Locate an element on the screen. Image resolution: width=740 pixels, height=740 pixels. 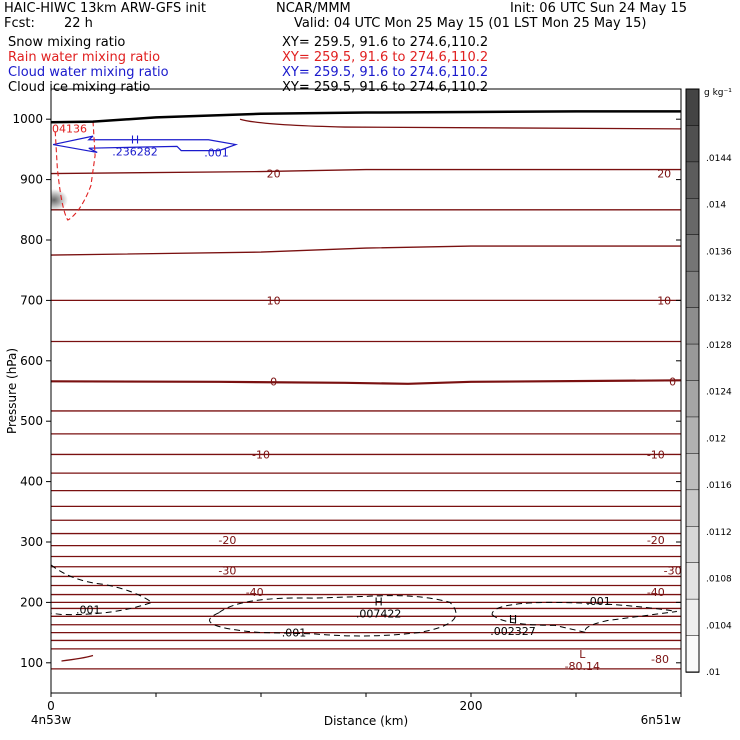
y-tick-label: 800 is located at coordinates (31, 240).